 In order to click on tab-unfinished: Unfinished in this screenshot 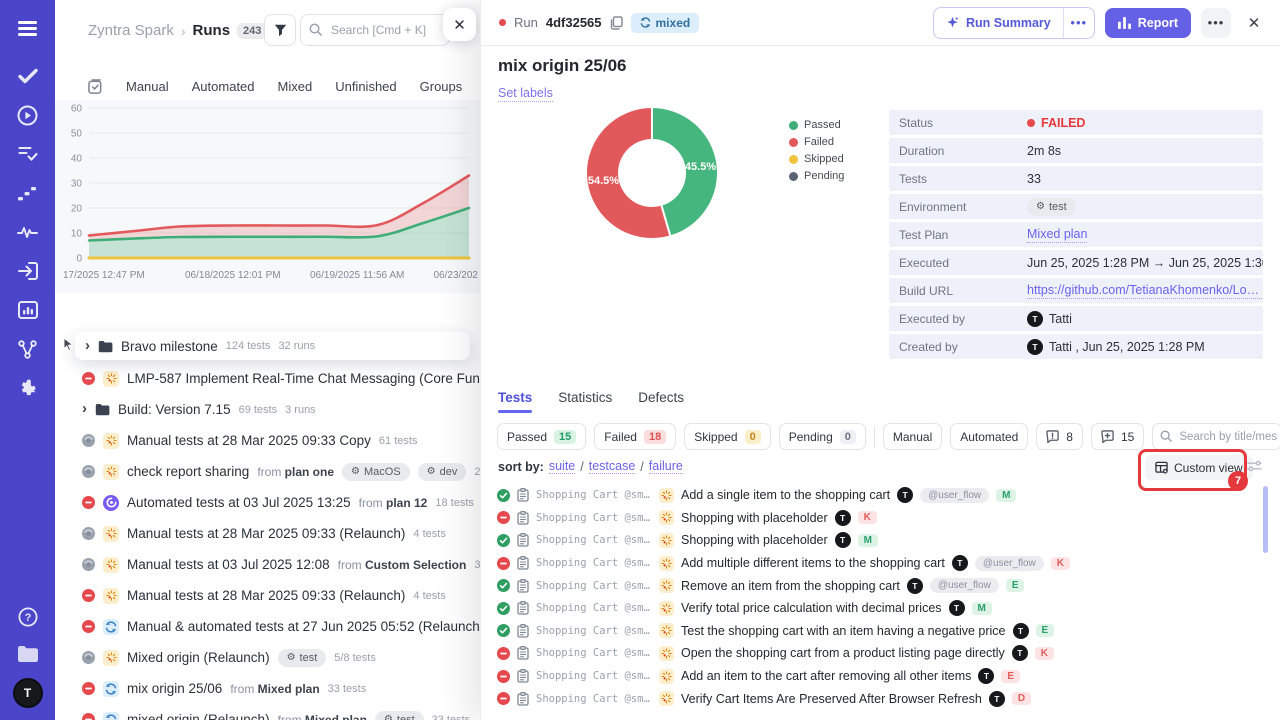, I will do `click(366, 86)`.